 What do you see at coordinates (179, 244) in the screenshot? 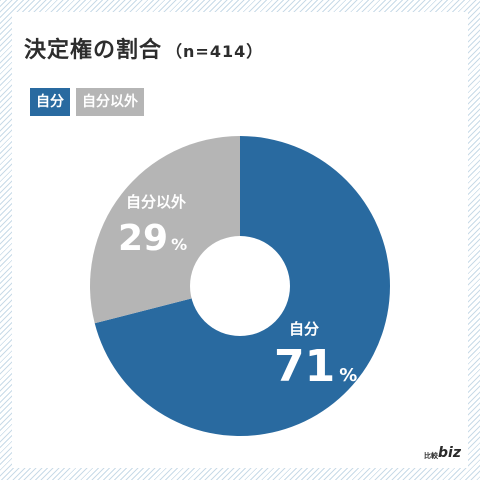
I see `percent-sign-other: %` at bounding box center [179, 244].